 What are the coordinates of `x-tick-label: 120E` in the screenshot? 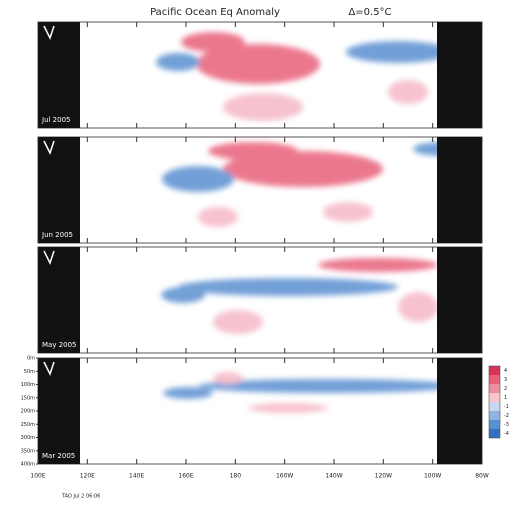 It's located at (87, 476).